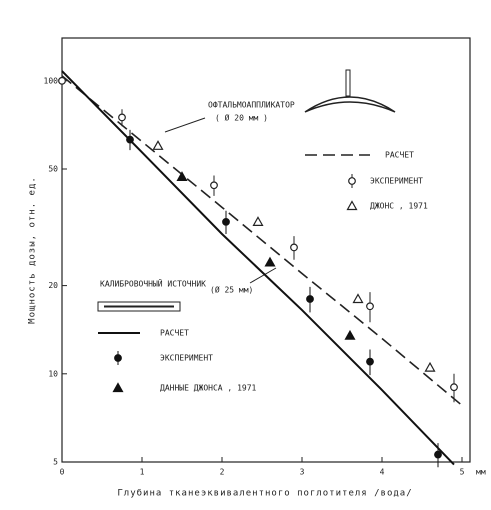  I want to click on y-axis-label: Мощность дозы, отн. ед., so click(33, 250).